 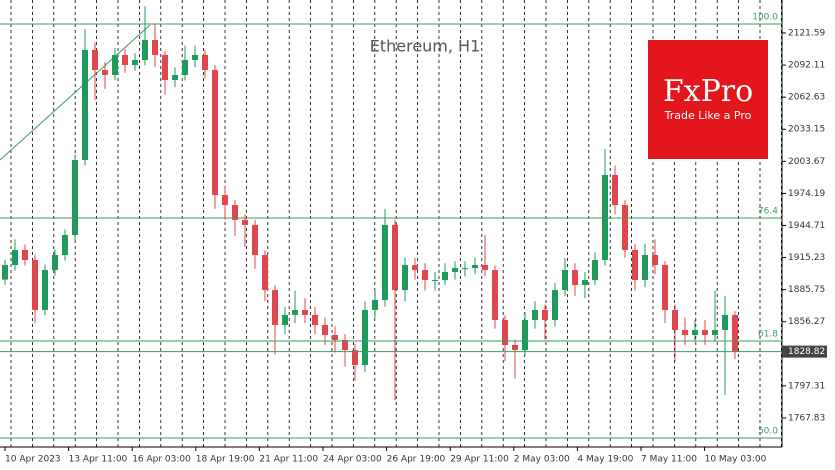 What do you see at coordinates (605, 460) in the screenshot?
I see `x-tick-label: 4 May 19:00` at bounding box center [605, 460].